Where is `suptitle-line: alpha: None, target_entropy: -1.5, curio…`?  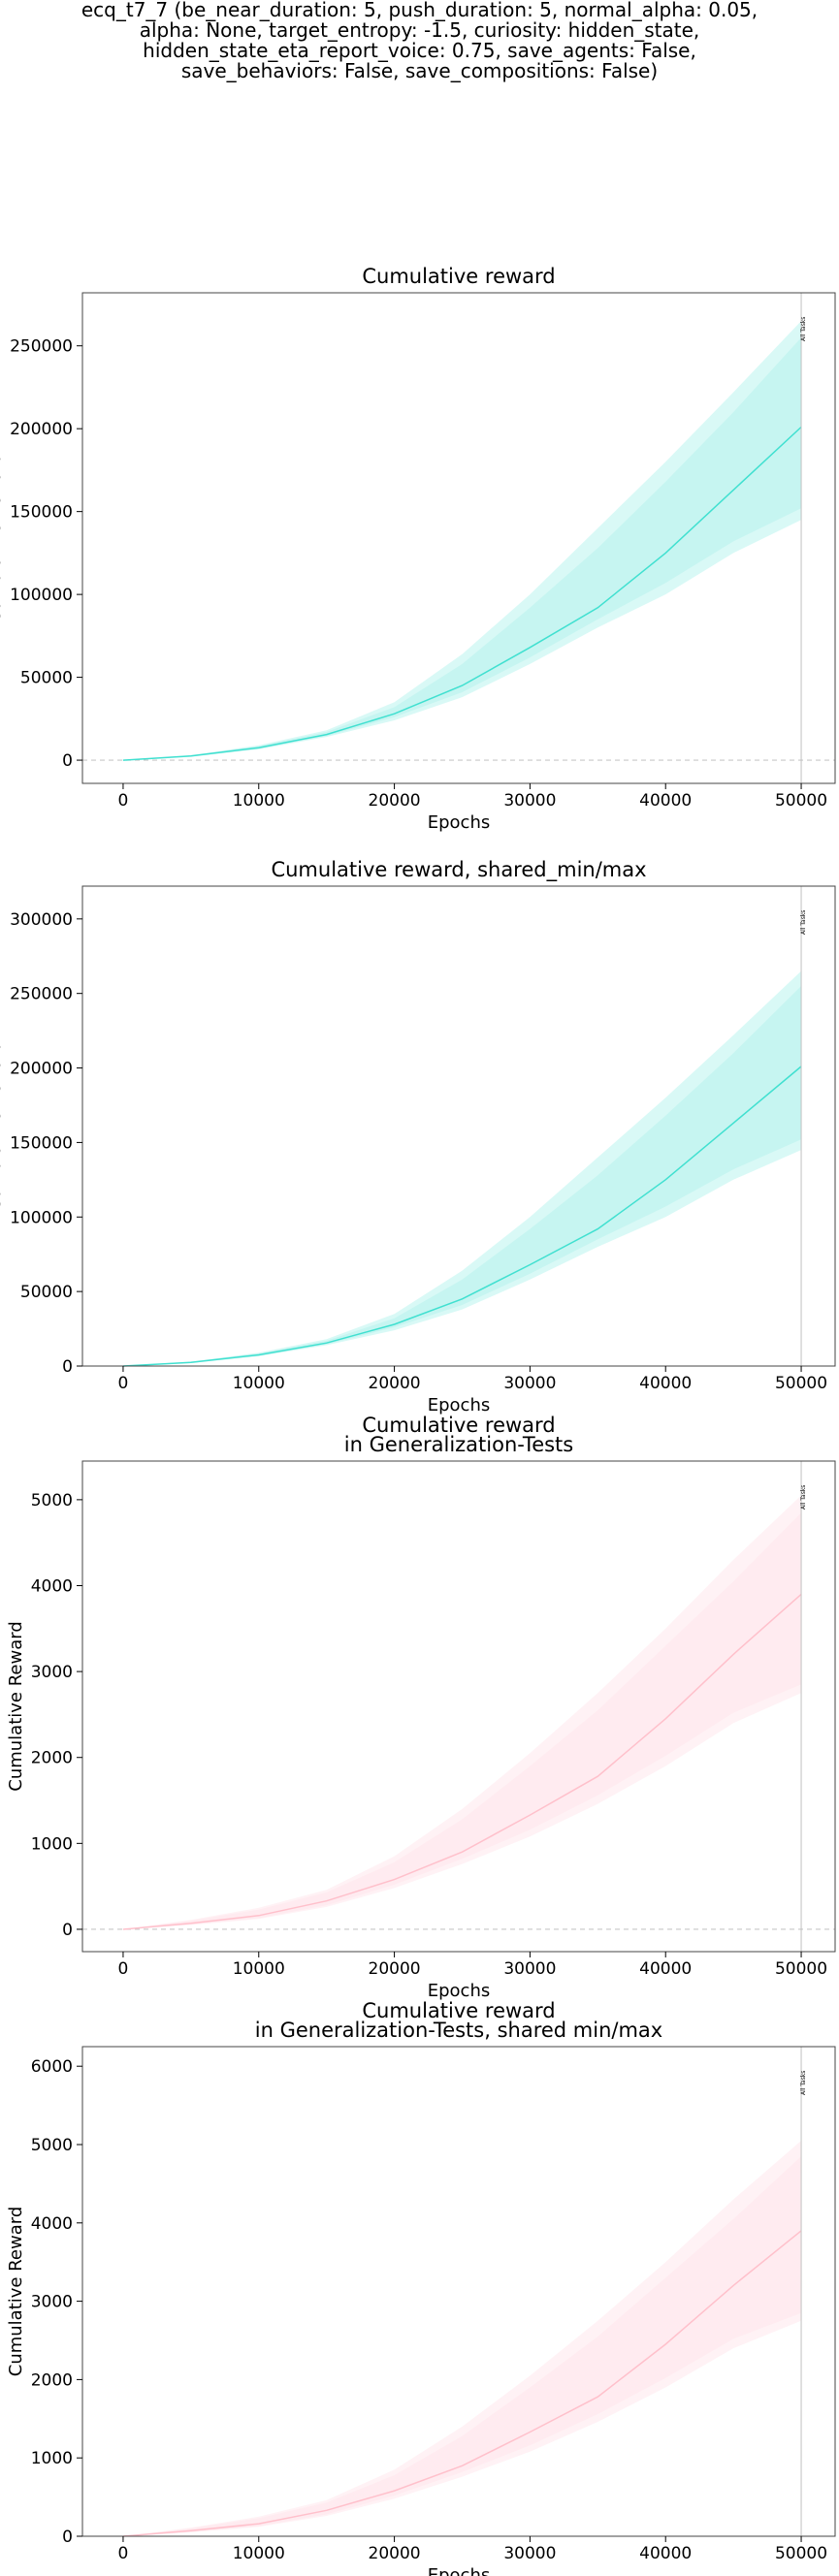
suptitle-line: alpha: None, target_entropy: -1.5, curio… is located at coordinates (419, 30).